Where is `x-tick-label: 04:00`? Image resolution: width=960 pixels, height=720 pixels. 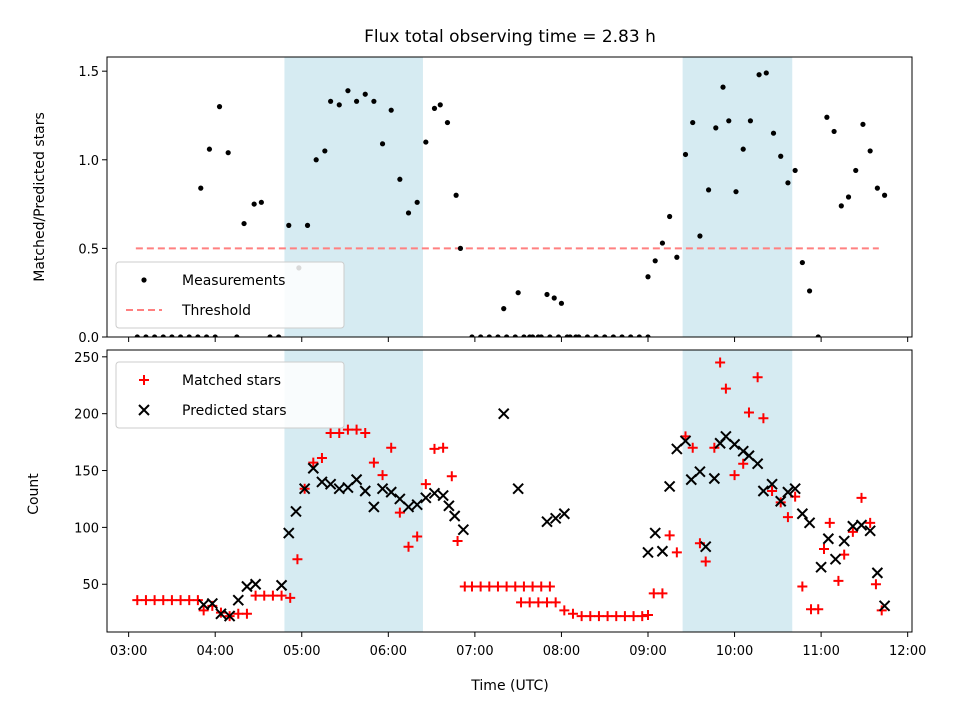
x-tick-label: 04:00 is located at coordinates (214, 651).